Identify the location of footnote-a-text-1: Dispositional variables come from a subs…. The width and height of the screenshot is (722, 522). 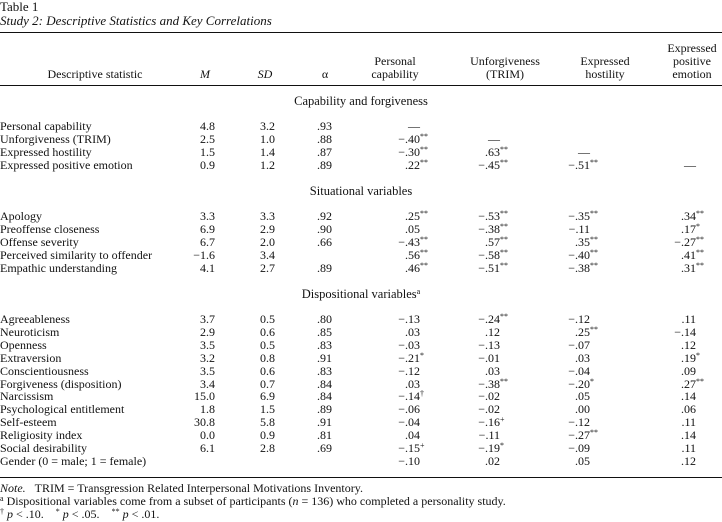
(148, 501).